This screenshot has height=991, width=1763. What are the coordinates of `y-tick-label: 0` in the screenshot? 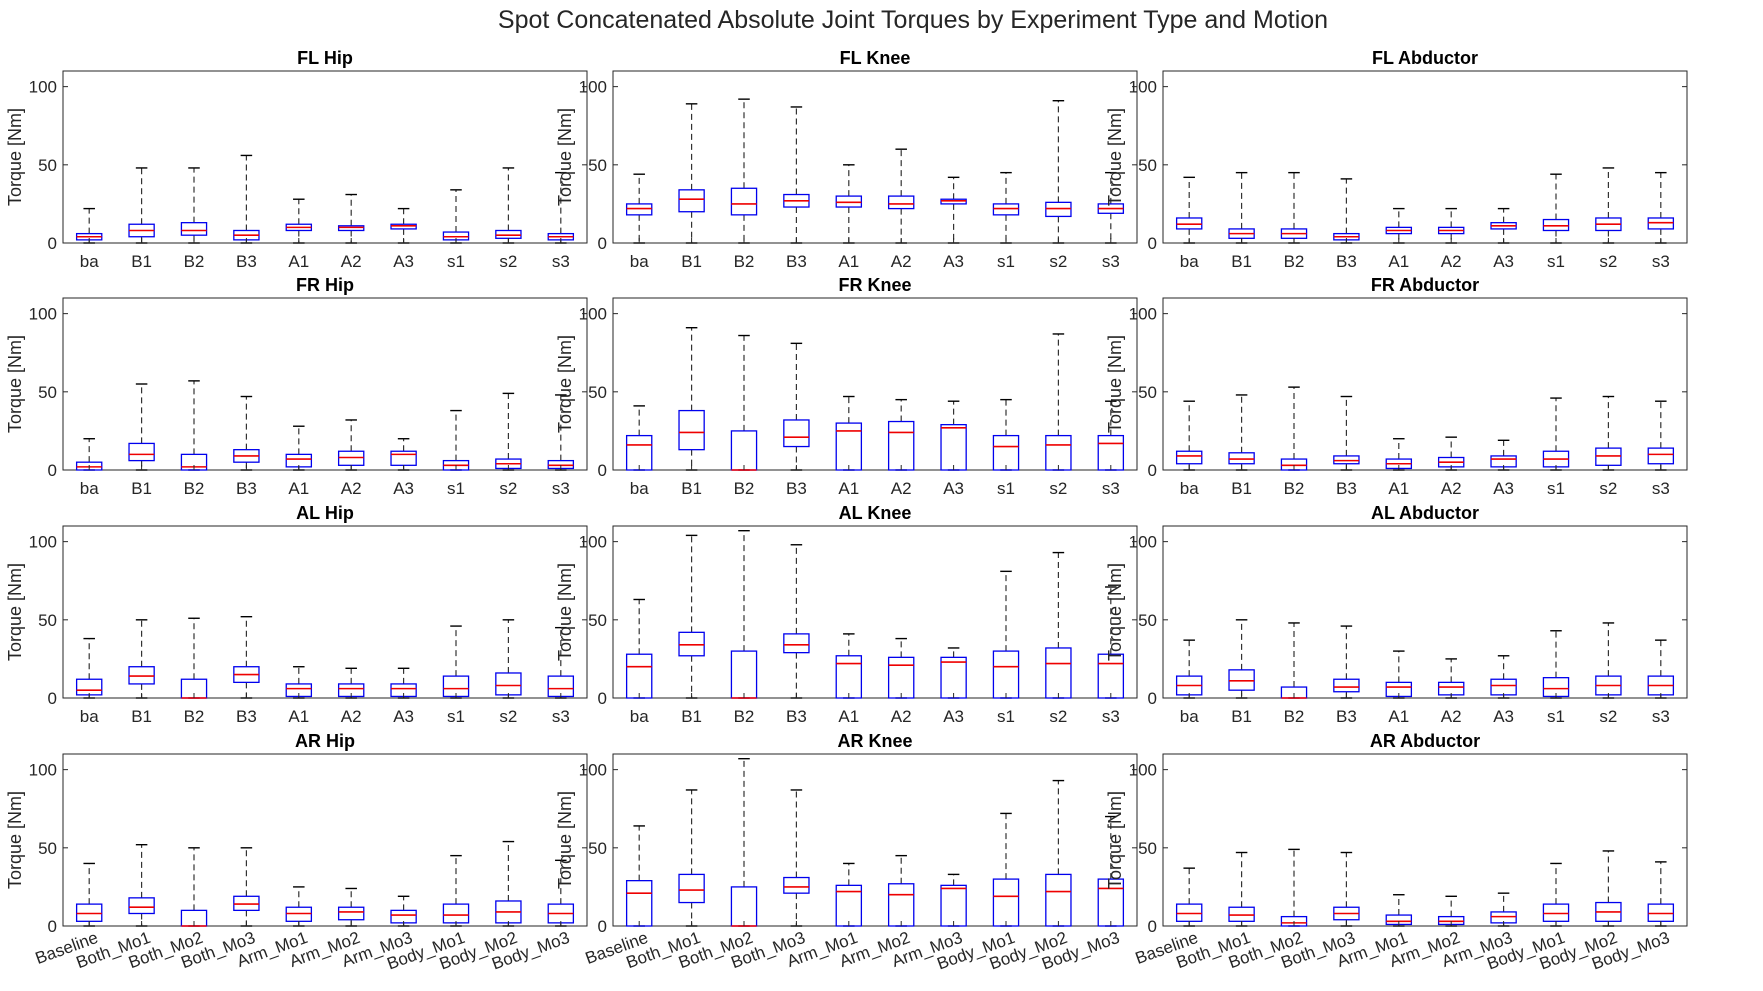 It's located at (52, 698).